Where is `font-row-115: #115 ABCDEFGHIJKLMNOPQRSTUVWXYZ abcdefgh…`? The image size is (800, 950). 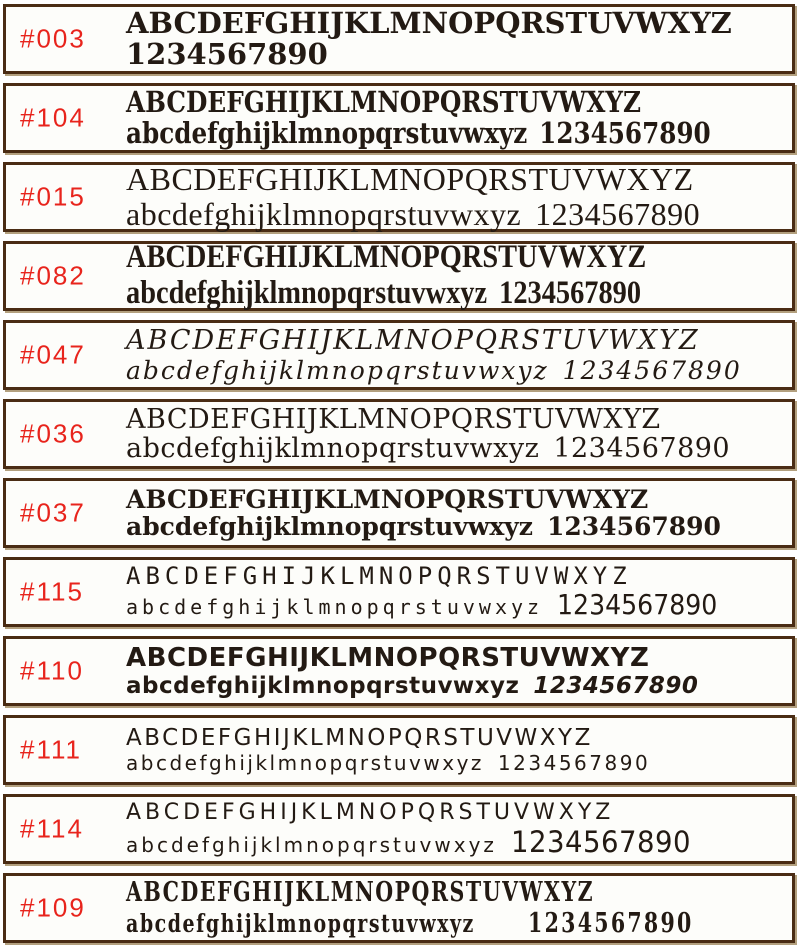
font-row-115: #115 ABCDEFGHIJKLMNOPQRSTUVWXYZ abcdefgh… is located at coordinates (399, 592).